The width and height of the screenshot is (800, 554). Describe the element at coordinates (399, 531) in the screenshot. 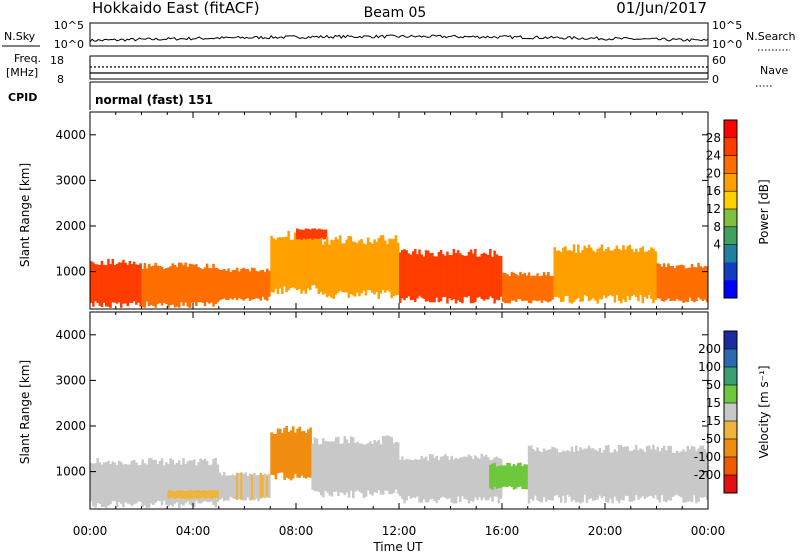

I see `x-tick-label: 12:00` at that location.